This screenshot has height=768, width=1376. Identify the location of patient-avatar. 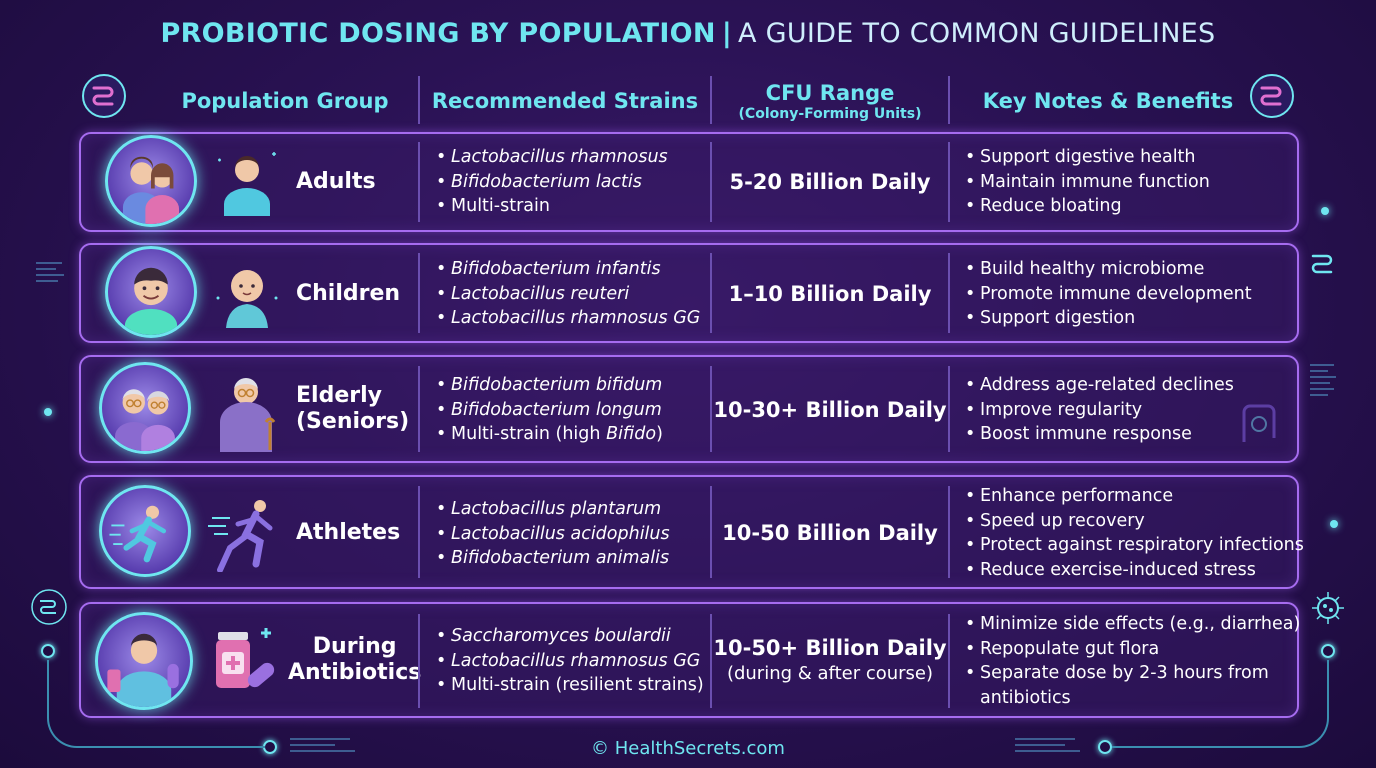
(144, 661).